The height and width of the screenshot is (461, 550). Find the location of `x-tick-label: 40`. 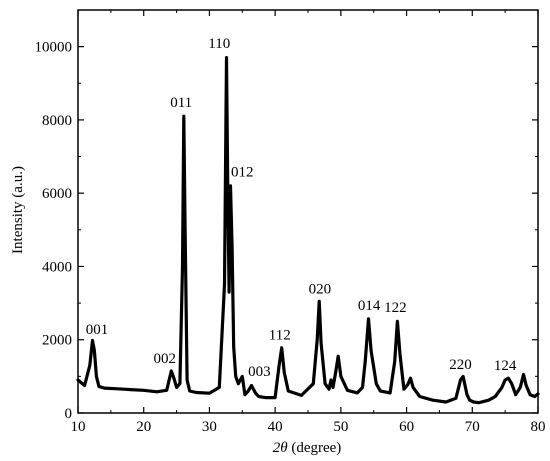

x-tick-label: 40 is located at coordinates (275, 427).